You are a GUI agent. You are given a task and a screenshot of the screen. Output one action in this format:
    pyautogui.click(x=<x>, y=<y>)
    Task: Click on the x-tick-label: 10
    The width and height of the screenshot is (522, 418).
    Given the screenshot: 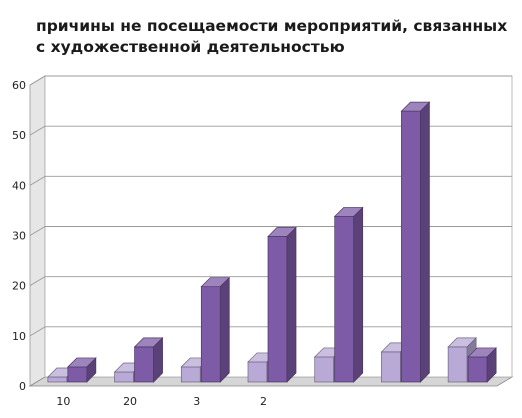 What is the action you would take?
    pyautogui.click(x=63, y=401)
    